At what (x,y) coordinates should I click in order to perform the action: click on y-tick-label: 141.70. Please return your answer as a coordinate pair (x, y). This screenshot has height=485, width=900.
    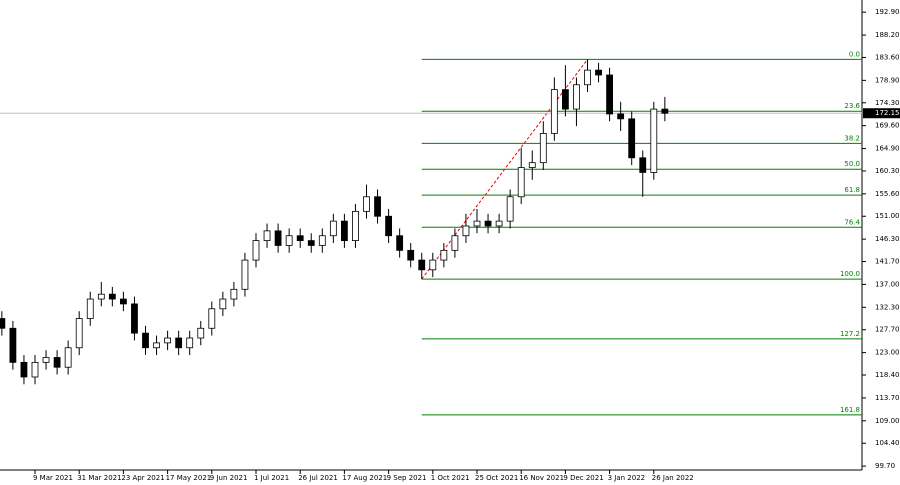
    Looking at the image, I should click on (887, 262).